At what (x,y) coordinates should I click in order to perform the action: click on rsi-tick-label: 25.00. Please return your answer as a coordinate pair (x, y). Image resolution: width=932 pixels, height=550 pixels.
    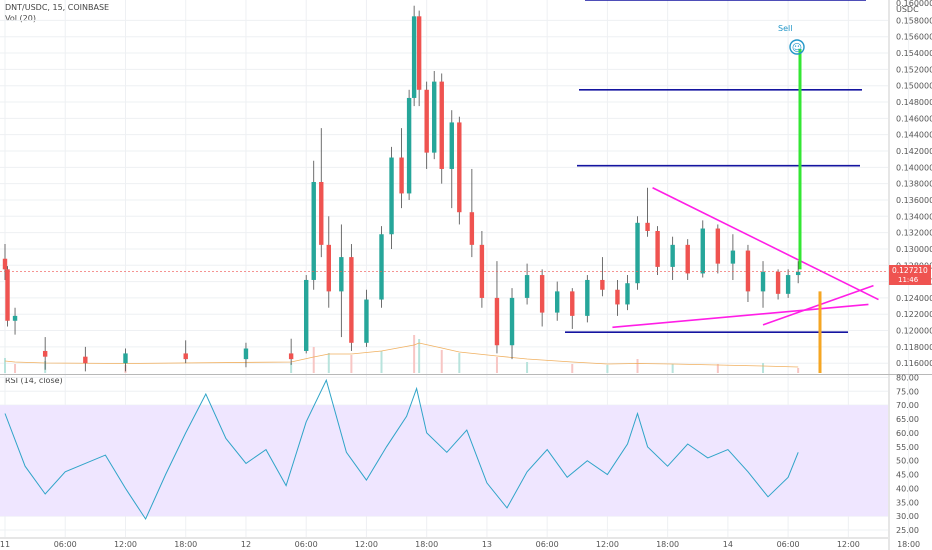
    Looking at the image, I should click on (907, 530).